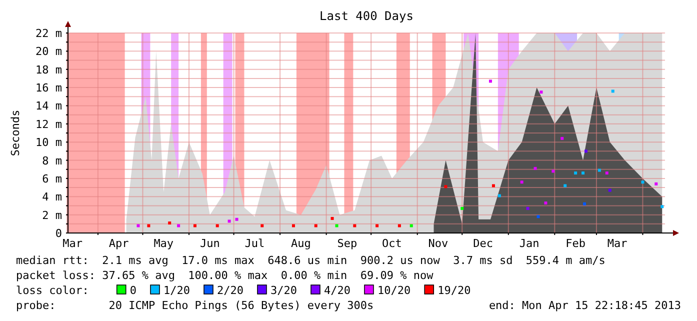 The height and width of the screenshot is (321, 697). What do you see at coordinates (283, 290) in the screenshot?
I see `legend-label: 3/20` at bounding box center [283, 290].